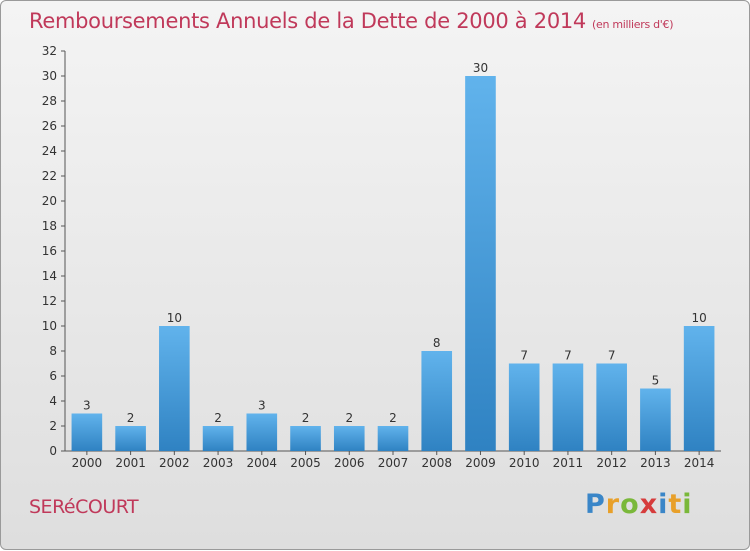 The image size is (750, 551). I want to click on x-tick-label: 2006, so click(349, 463).